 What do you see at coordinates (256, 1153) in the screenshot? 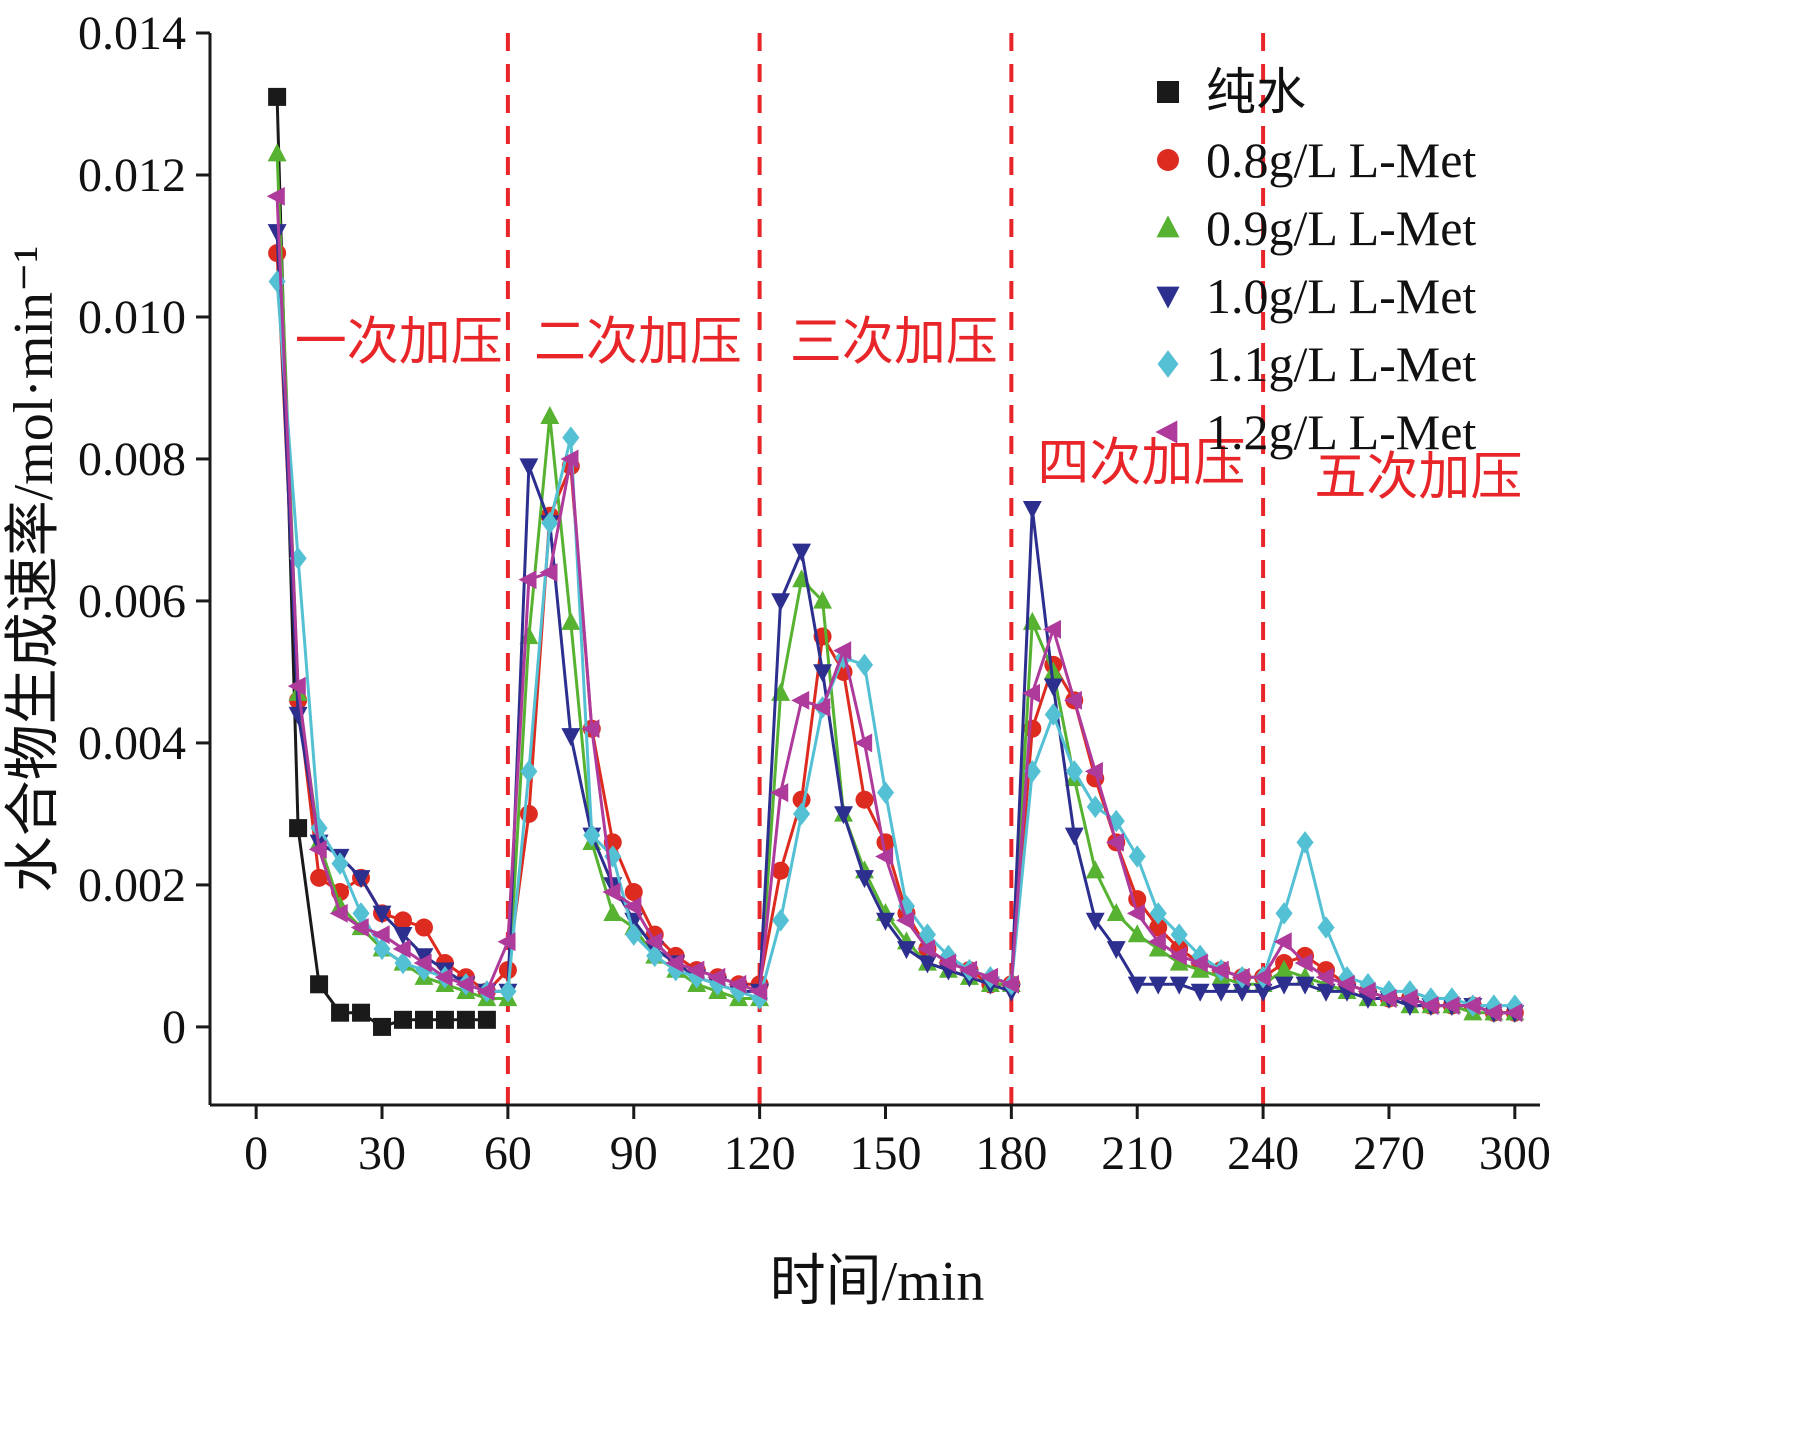
I see `x-tick-label: 0` at bounding box center [256, 1153].